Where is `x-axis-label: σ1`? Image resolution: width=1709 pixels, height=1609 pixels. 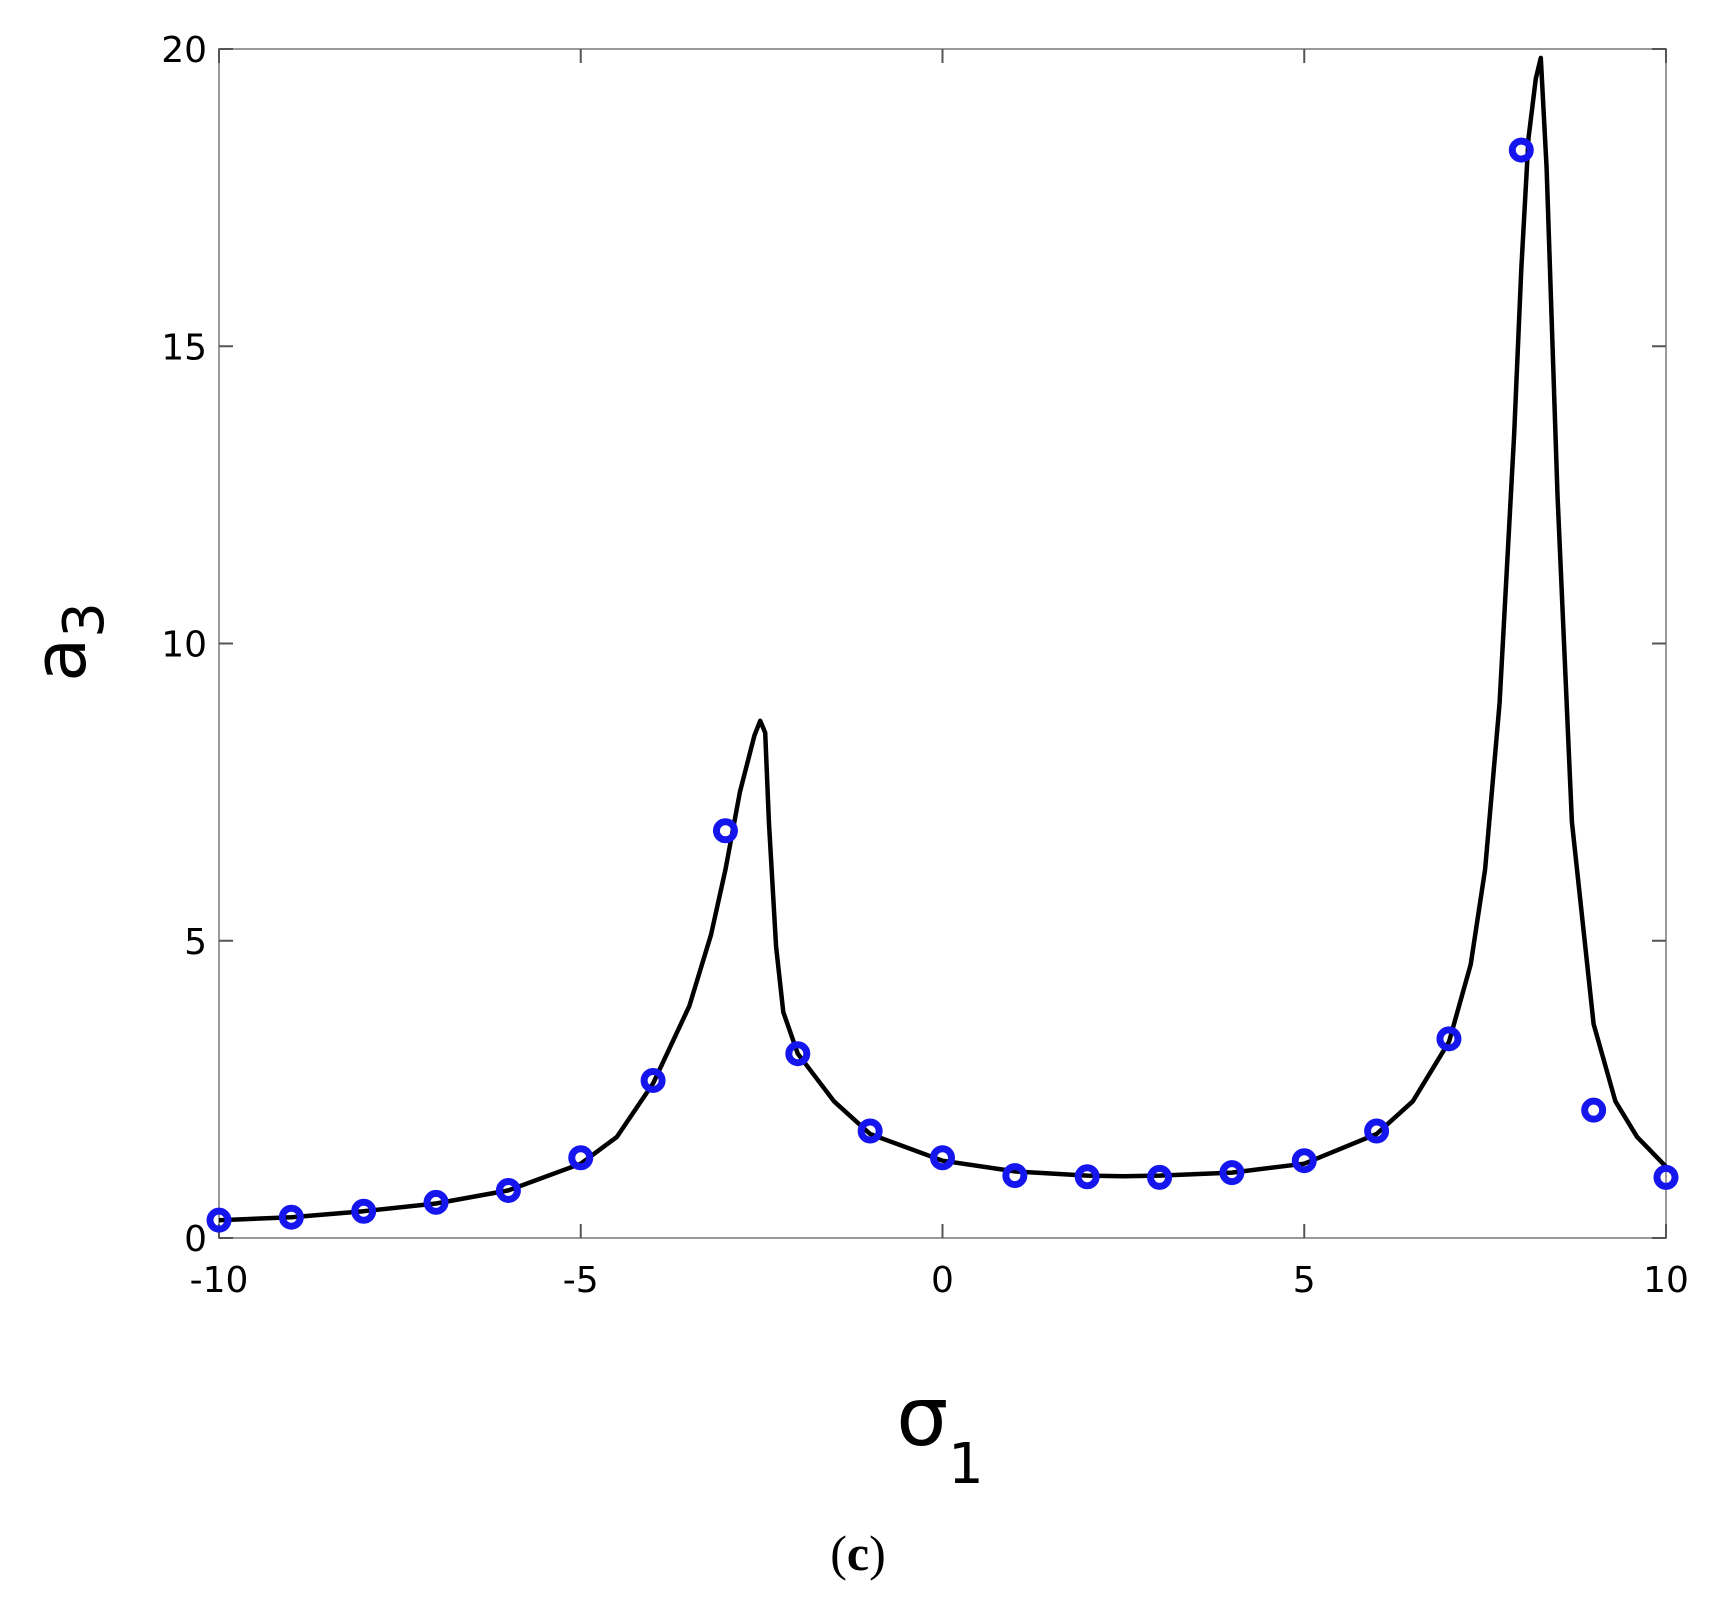 x-axis-label: σ1 is located at coordinates (940, 1433).